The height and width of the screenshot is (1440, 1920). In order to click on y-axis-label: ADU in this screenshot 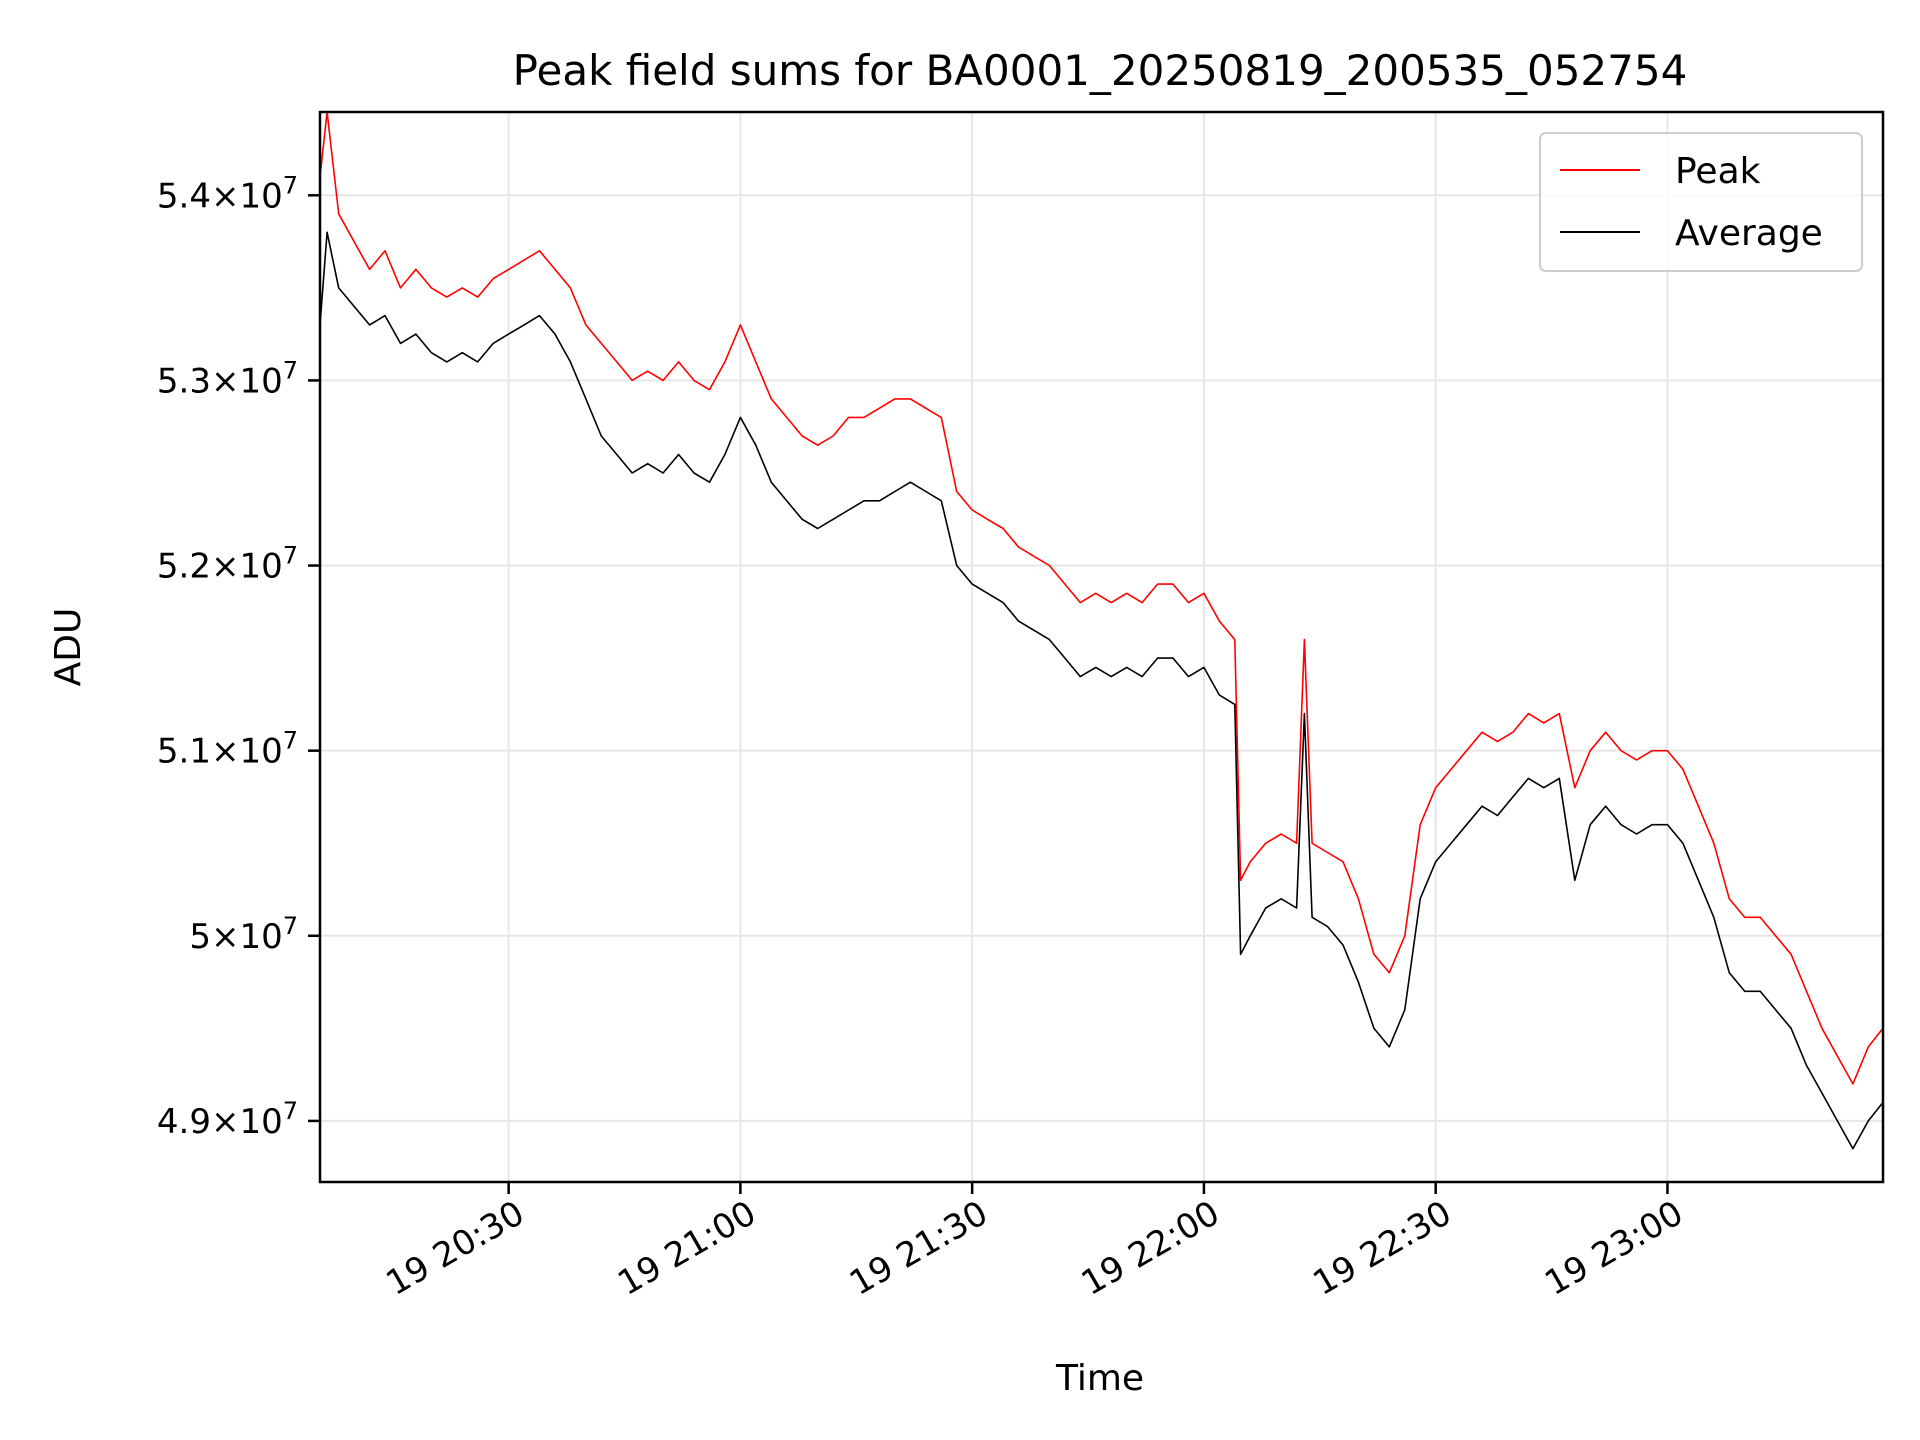, I will do `click(68, 647)`.